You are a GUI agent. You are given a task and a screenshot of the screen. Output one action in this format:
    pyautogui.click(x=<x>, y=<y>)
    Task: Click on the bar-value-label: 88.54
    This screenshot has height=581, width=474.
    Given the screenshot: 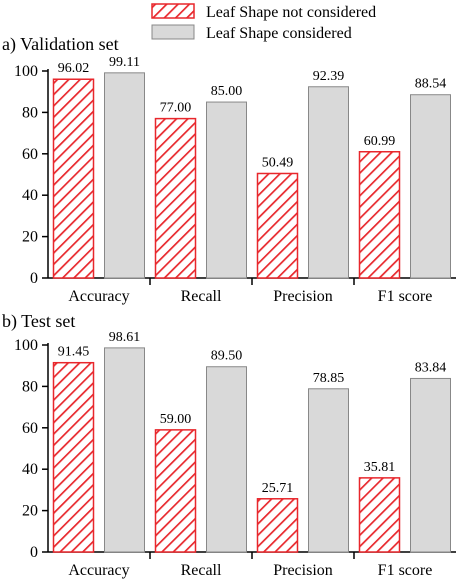 What is the action you would take?
    pyautogui.click(x=431, y=84)
    